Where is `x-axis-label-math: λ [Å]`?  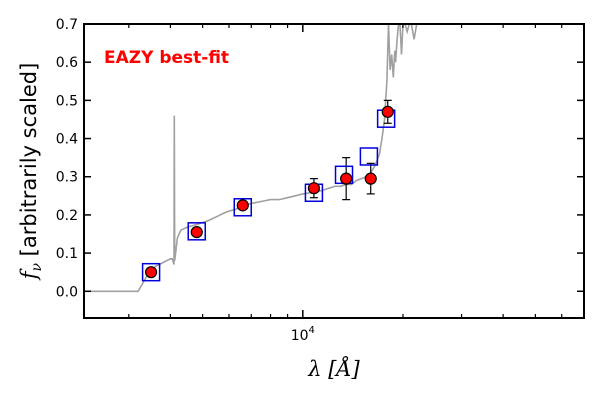
x-axis-label-math: λ [Å] is located at coordinates (333, 368).